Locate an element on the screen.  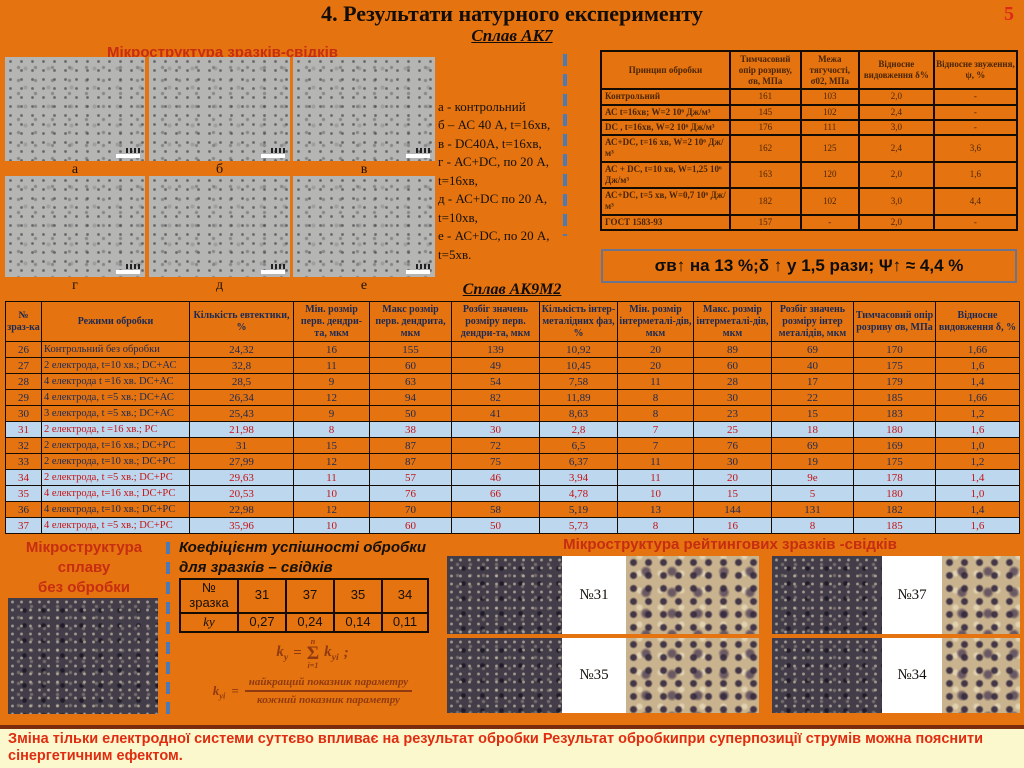
cell: 17 is located at coordinates (812, 382).